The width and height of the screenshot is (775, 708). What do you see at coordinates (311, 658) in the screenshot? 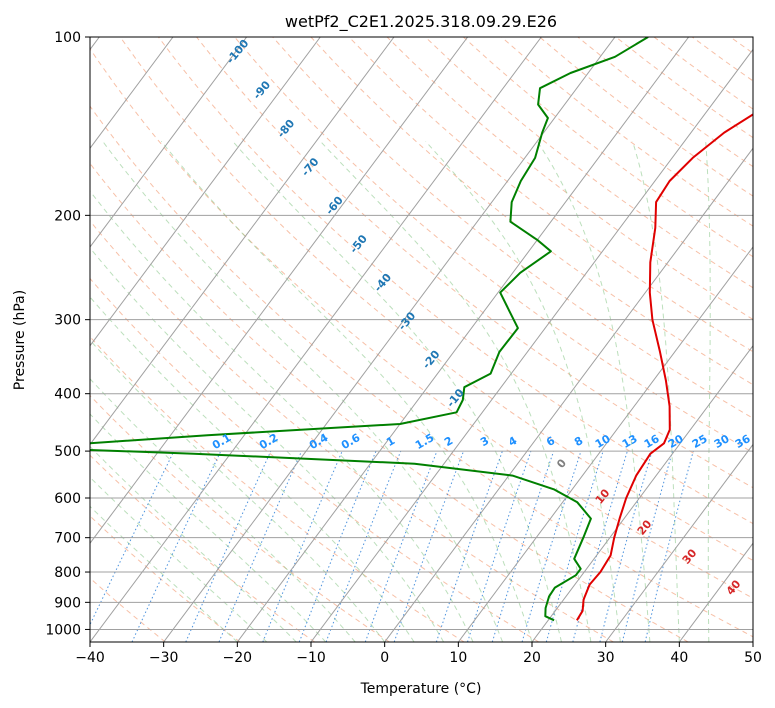
I see `x-tick-label: −10` at bounding box center [311, 658].